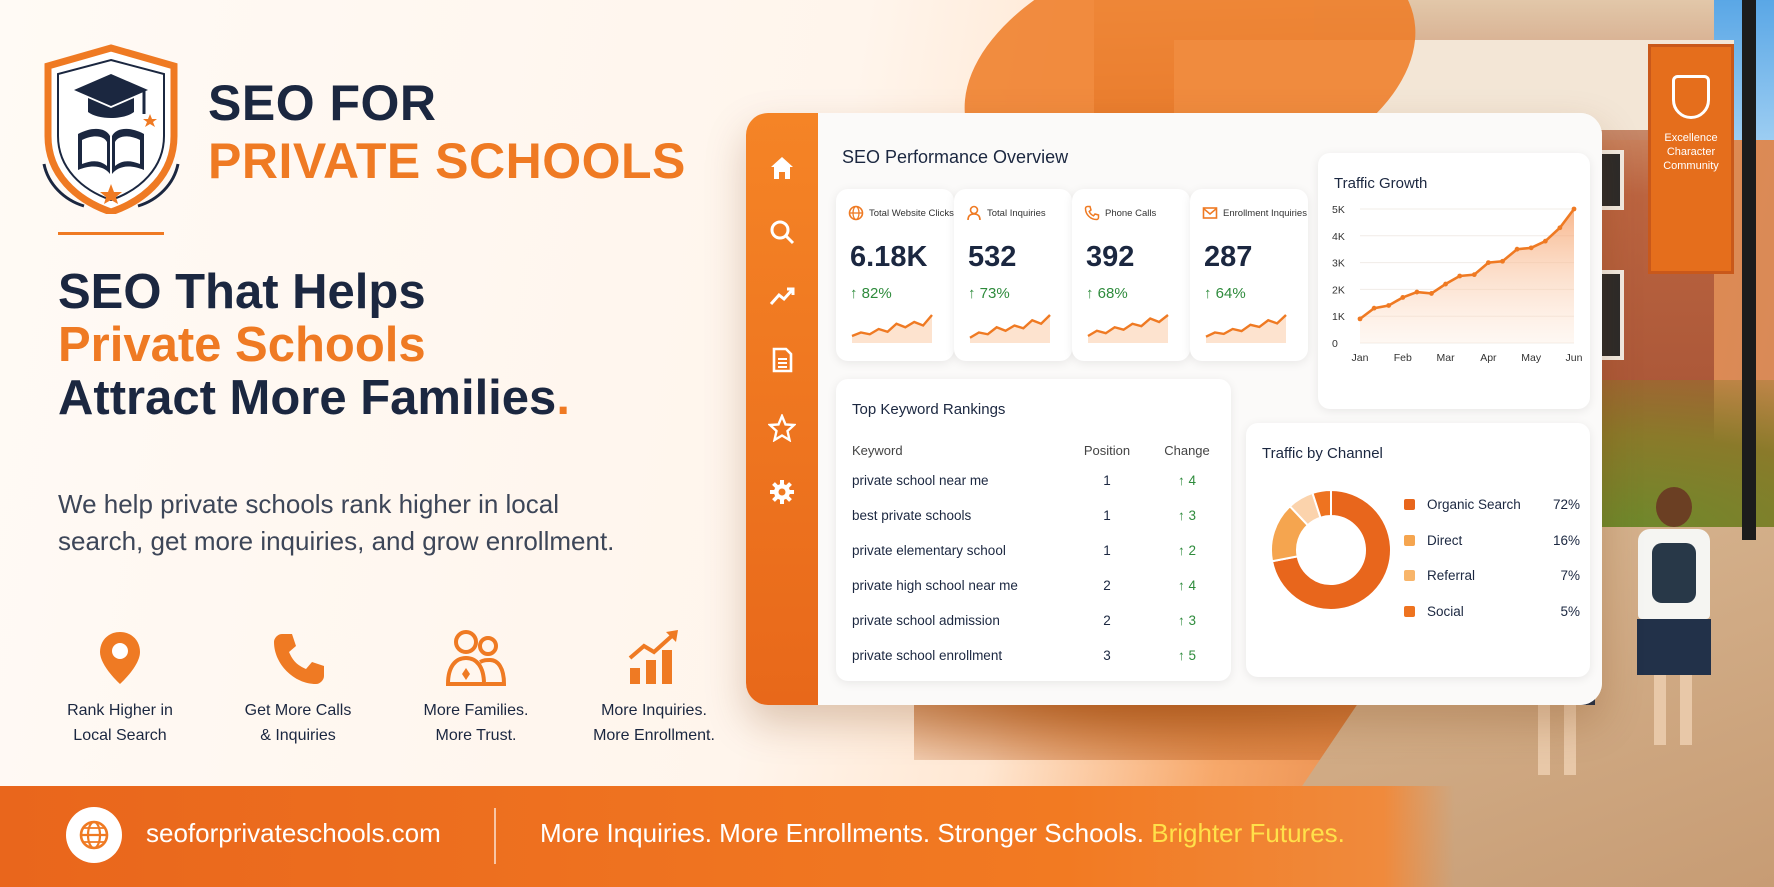 This screenshot has width=1774, height=887. What do you see at coordinates (298, 710) in the screenshot?
I see `feature-label-line1: Get More Calls` at bounding box center [298, 710].